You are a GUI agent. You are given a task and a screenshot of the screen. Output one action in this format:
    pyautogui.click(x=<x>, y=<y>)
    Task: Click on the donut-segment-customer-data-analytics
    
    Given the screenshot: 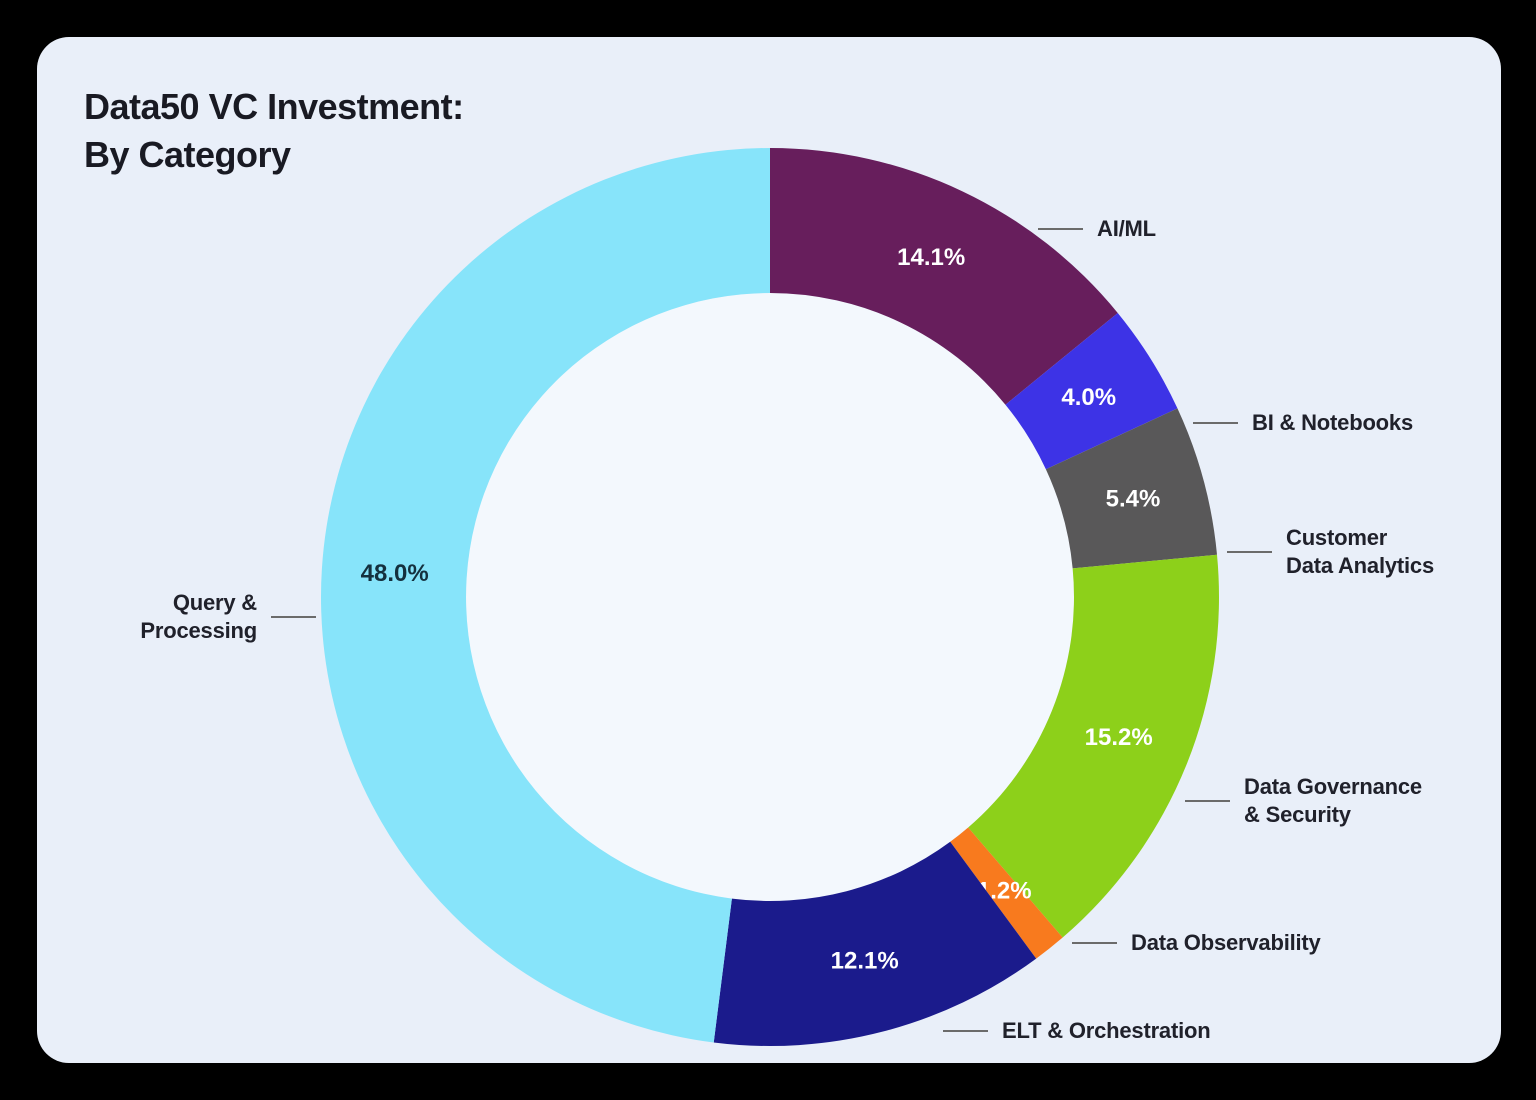 What is the action you would take?
    pyautogui.click(x=1131, y=488)
    